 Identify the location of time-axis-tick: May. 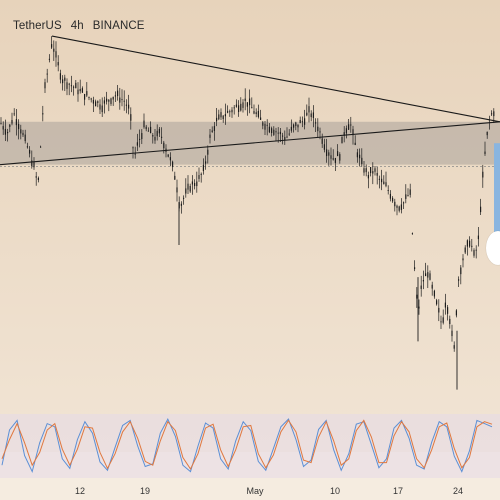
(255, 491).